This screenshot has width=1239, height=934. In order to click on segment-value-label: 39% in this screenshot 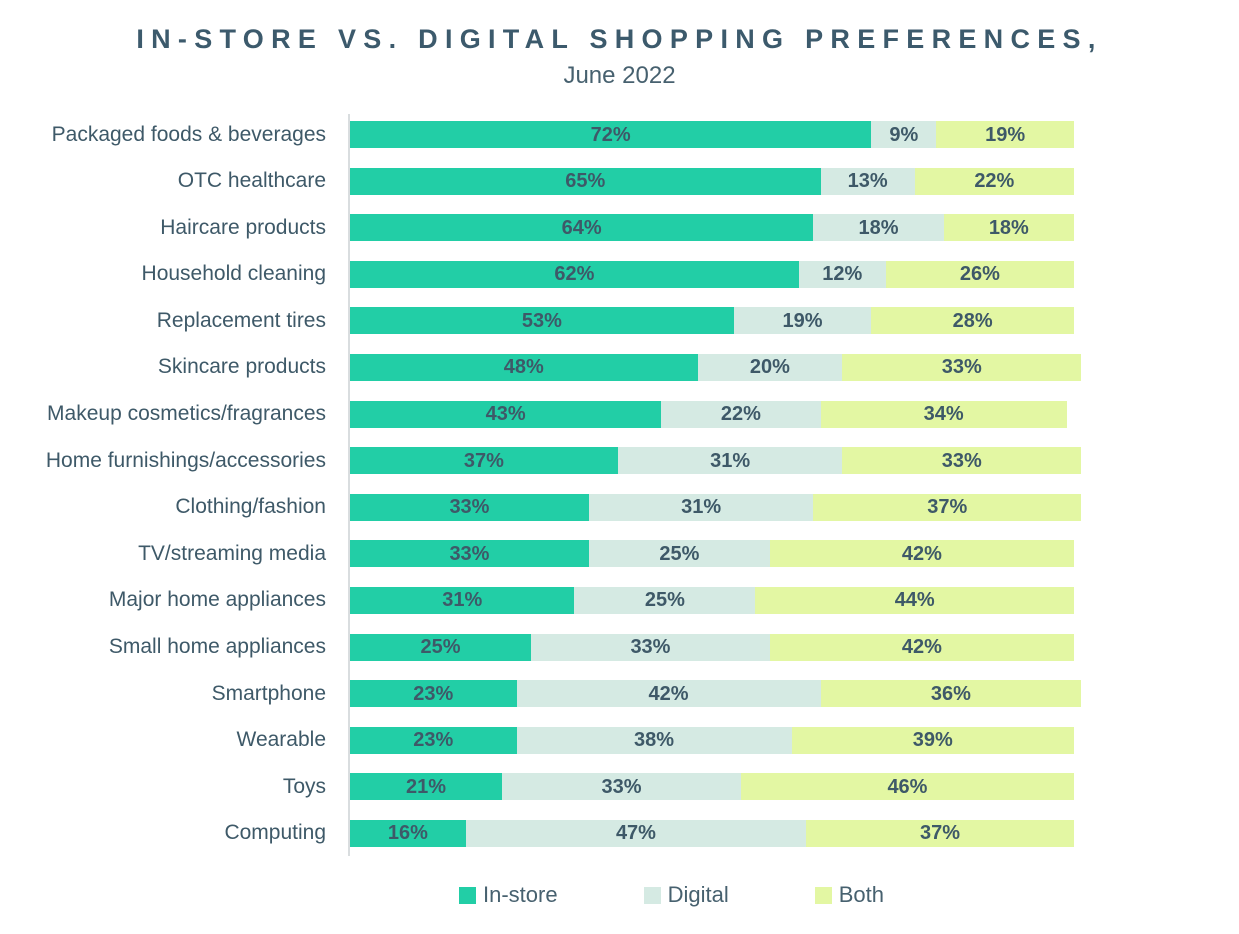, I will do `click(932, 740)`.